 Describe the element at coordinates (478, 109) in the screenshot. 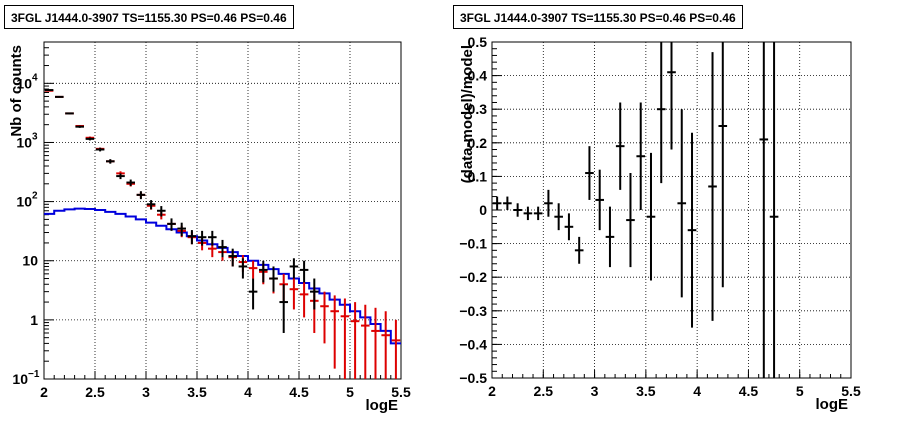

I see `y-tick-label: 0.3` at that location.